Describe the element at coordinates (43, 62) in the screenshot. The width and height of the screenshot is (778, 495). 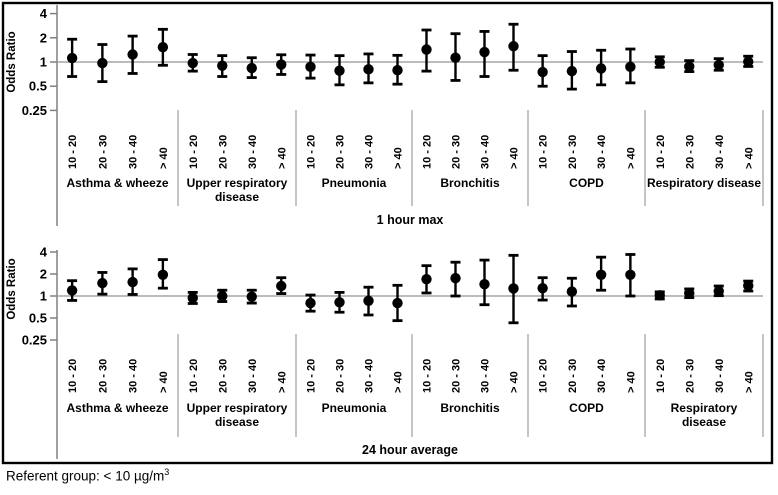
I see `y-tick-label: 1` at that location.